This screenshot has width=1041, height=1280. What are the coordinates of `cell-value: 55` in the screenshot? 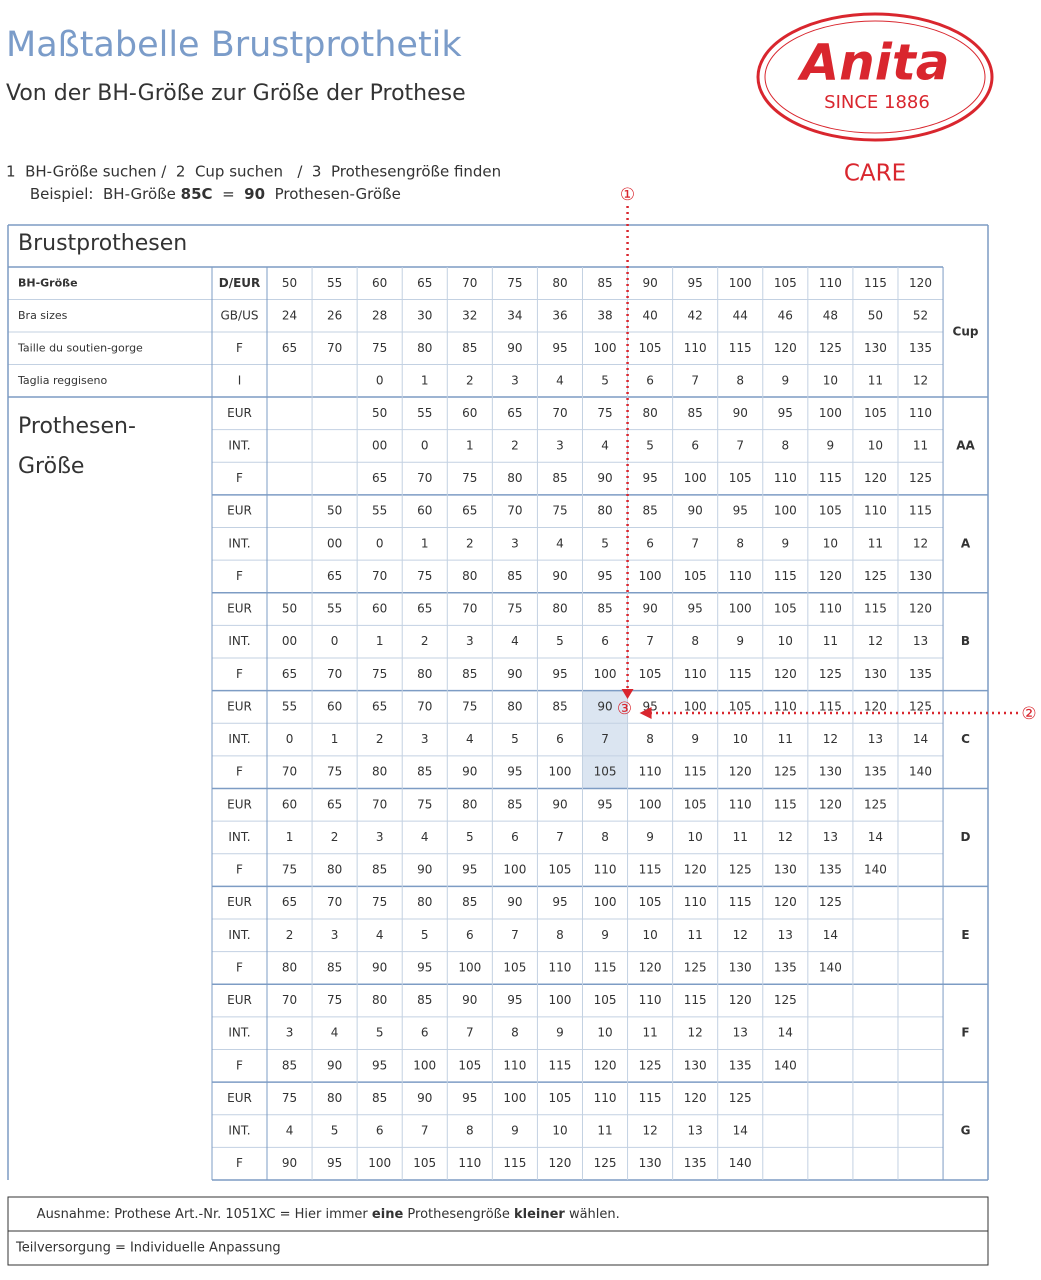 It's located at (289, 706).